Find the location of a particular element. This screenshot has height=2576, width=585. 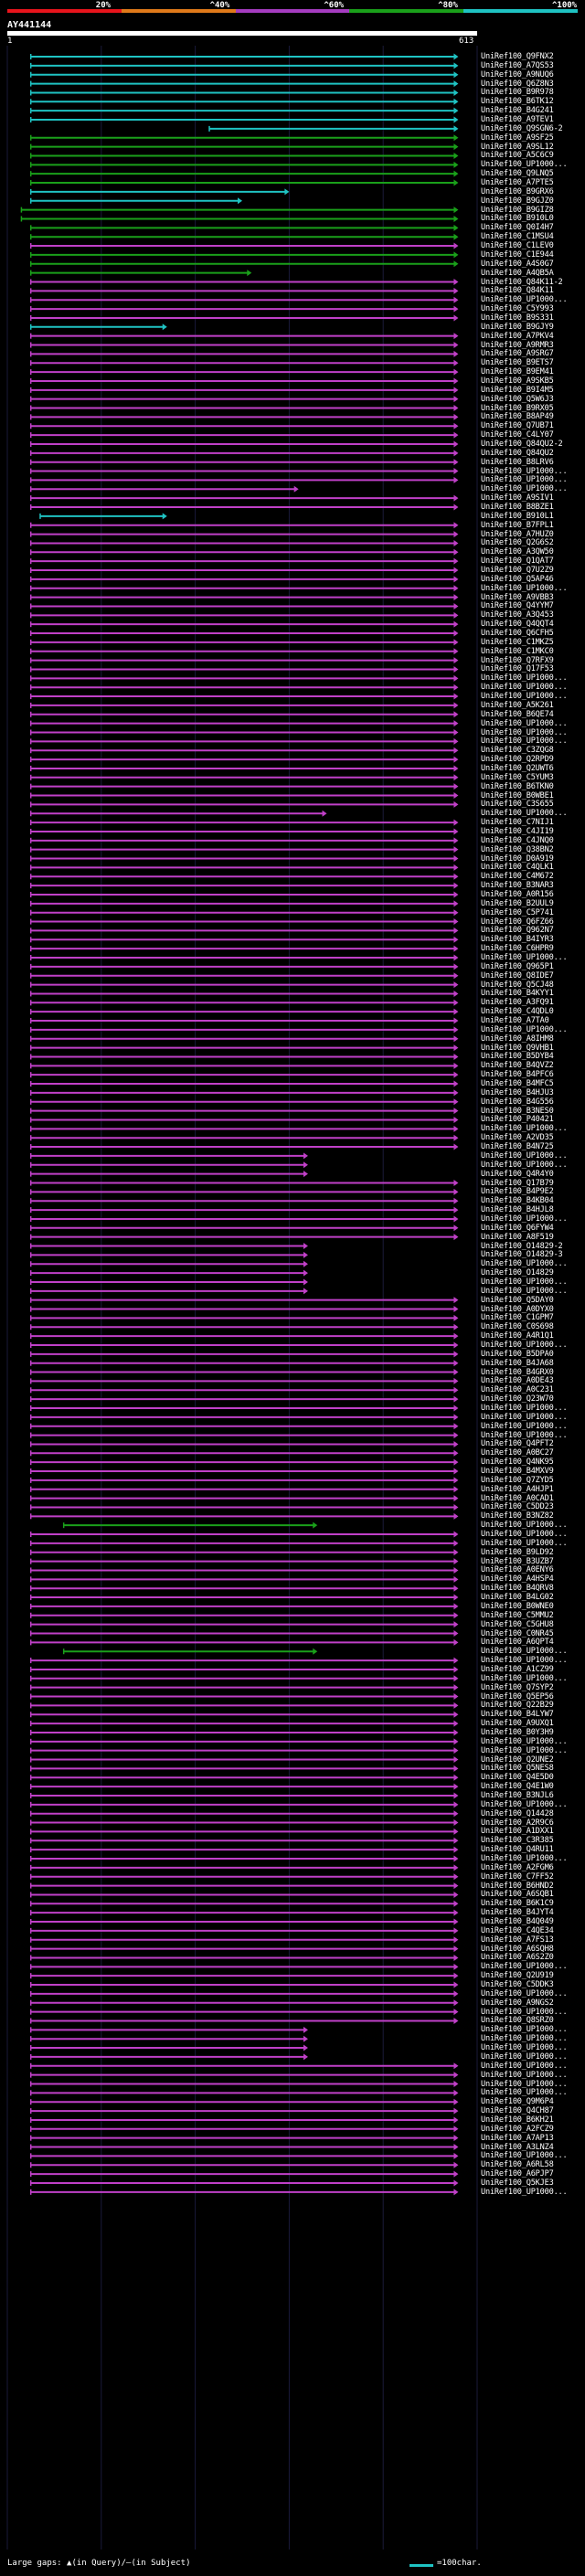

hit-label: UniRef100_A3Q453 is located at coordinates (517, 615).